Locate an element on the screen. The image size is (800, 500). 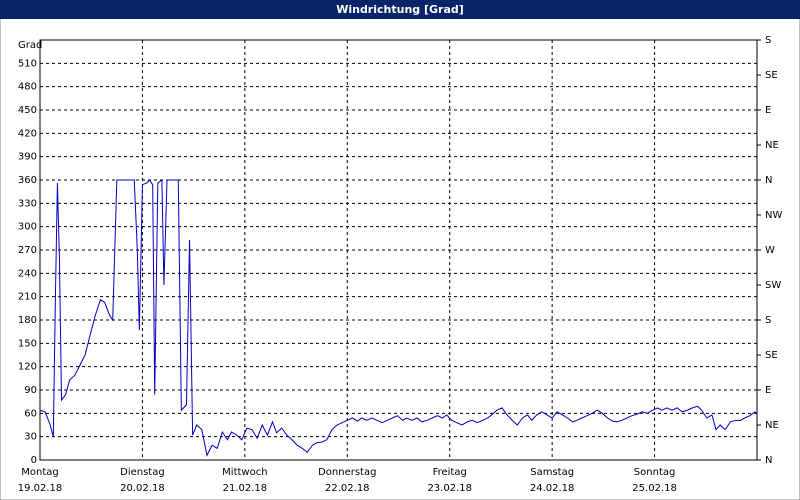
y-tick-label: 390 is located at coordinates (27, 157).